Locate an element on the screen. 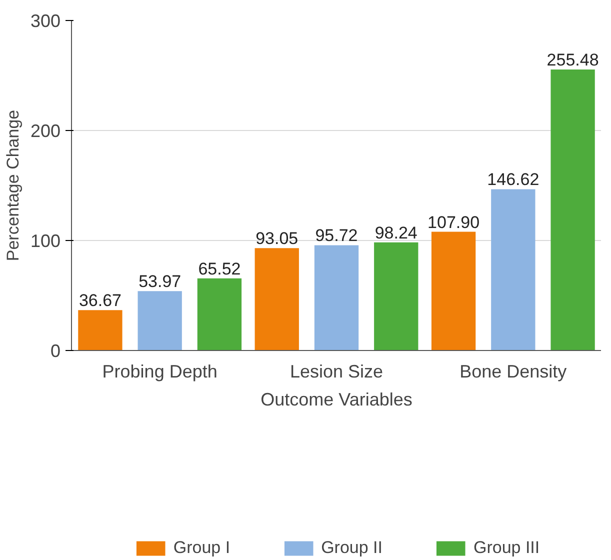 This screenshot has width=611, height=560. legend-label: Group I is located at coordinates (201, 548).